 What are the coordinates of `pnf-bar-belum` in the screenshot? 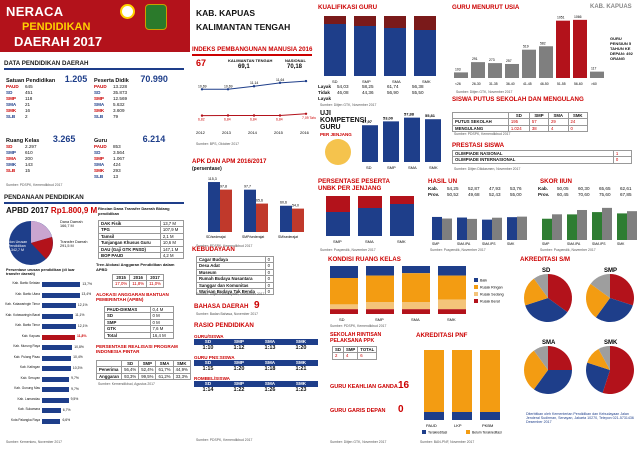 It's located at (462, 385).